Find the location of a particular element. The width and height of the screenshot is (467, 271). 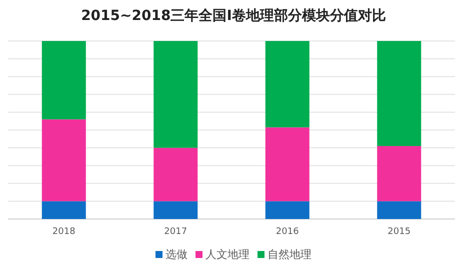

legend-label: 人文地理 is located at coordinates (228, 254).